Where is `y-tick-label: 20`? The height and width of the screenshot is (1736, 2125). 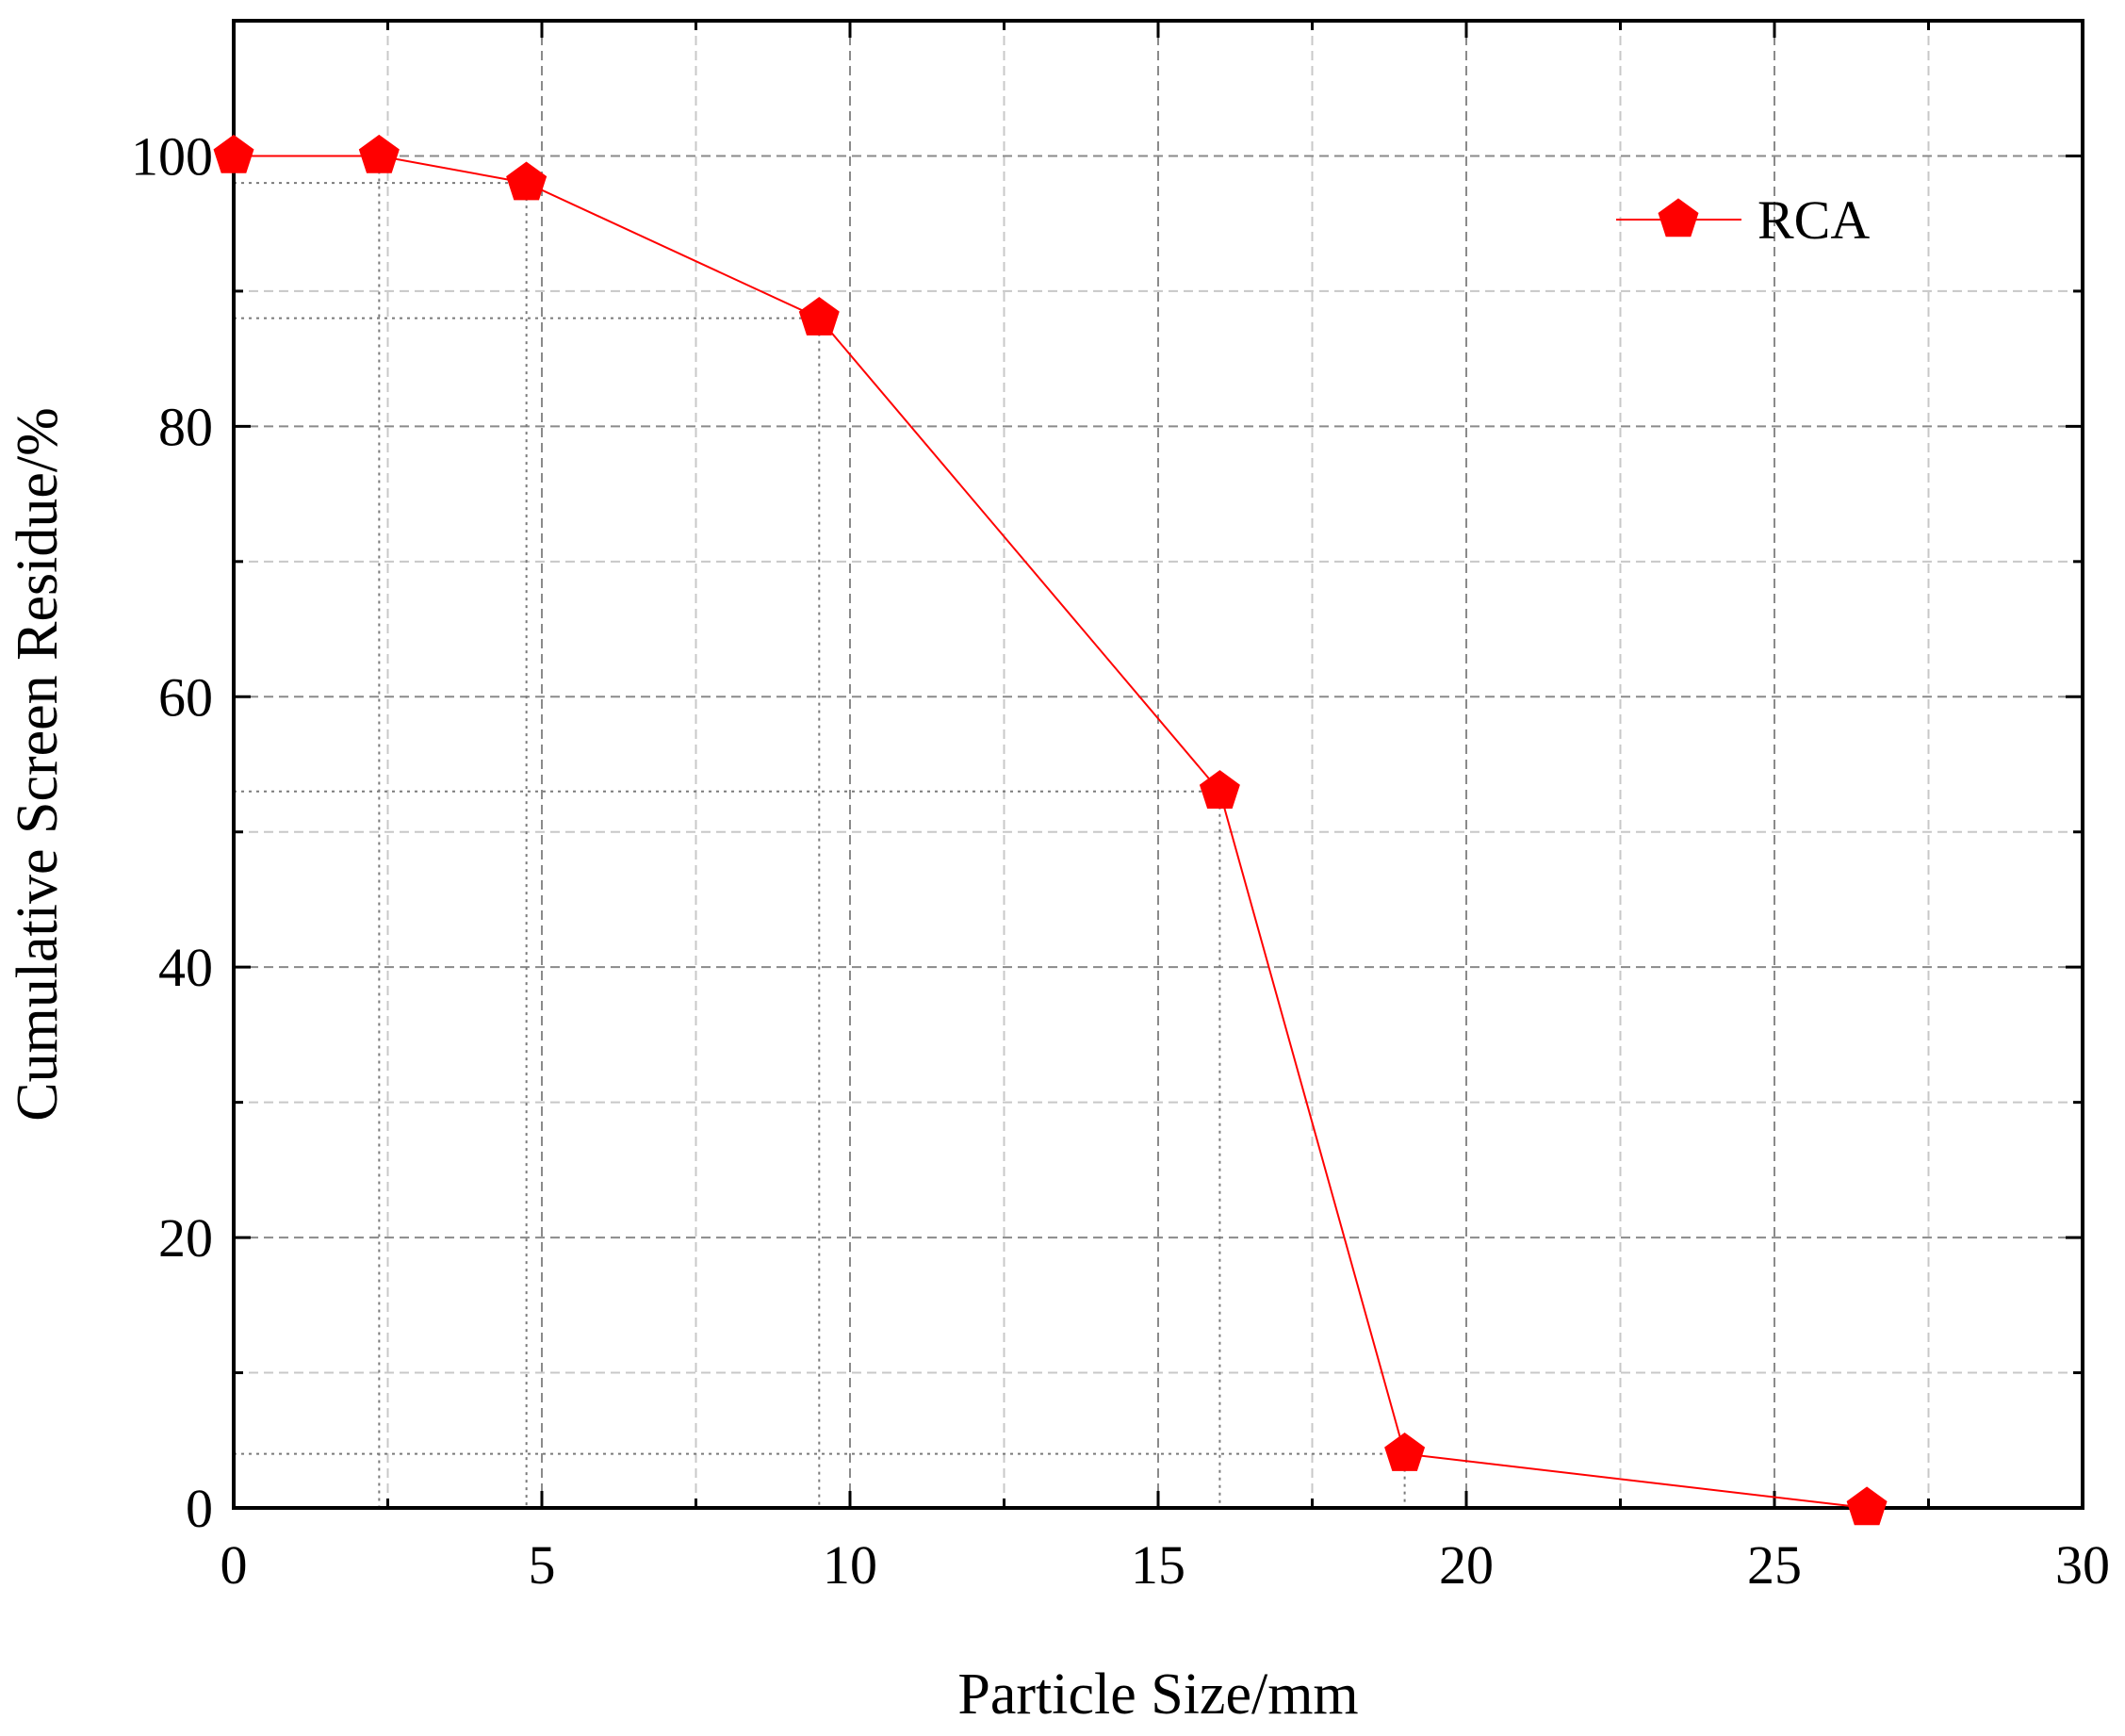 y-tick-label: 20 is located at coordinates (186, 1238).